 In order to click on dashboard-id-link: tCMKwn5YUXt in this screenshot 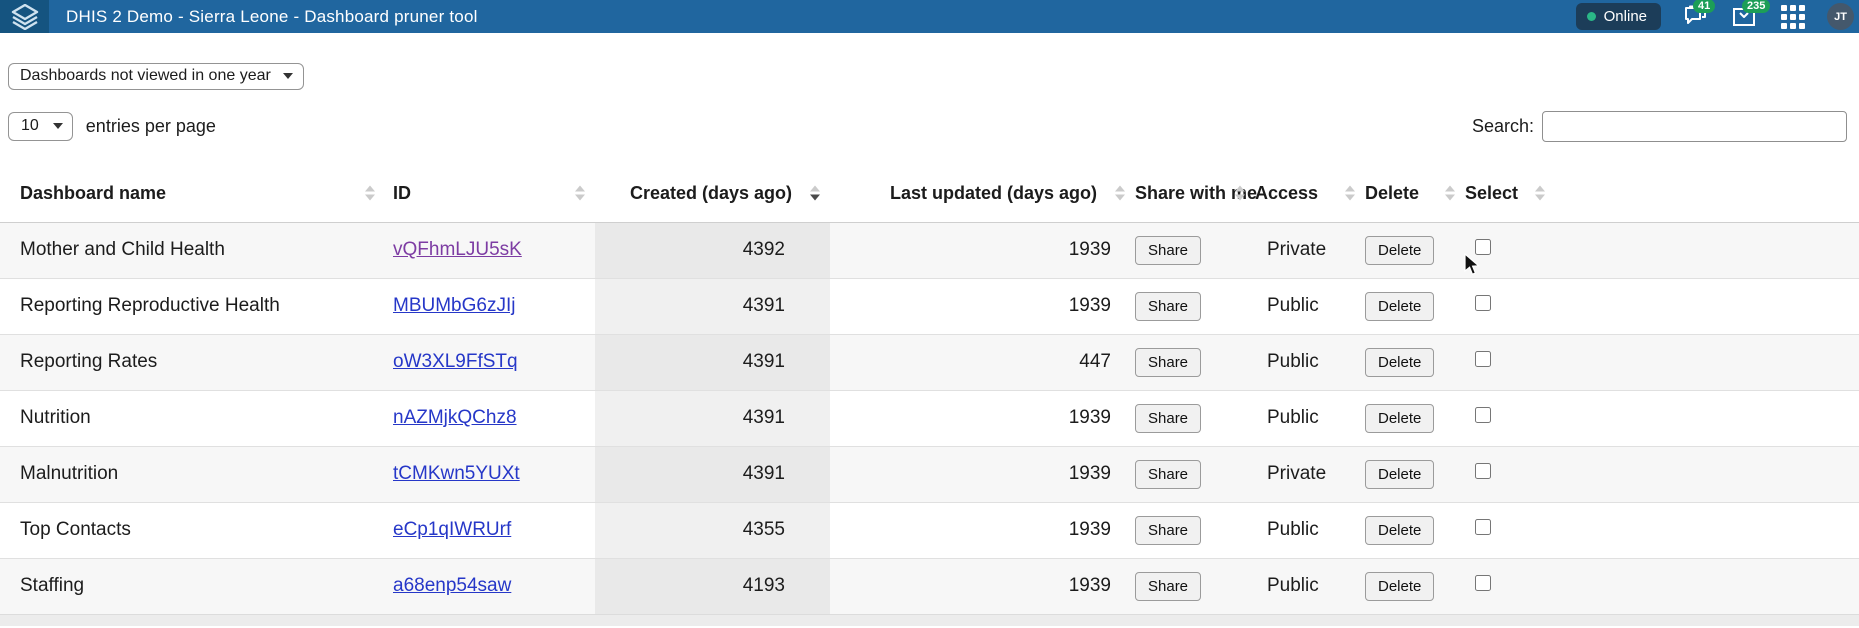, I will do `click(456, 473)`.